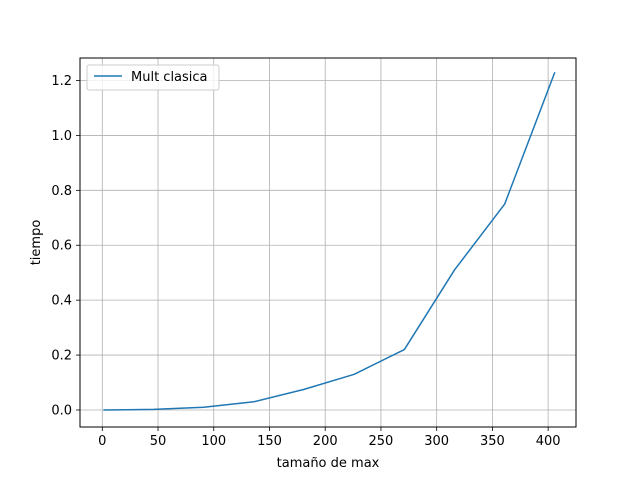 This screenshot has width=640, height=480. What do you see at coordinates (61, 301) in the screenshot?
I see `y-tick-label: 0.4` at bounding box center [61, 301].